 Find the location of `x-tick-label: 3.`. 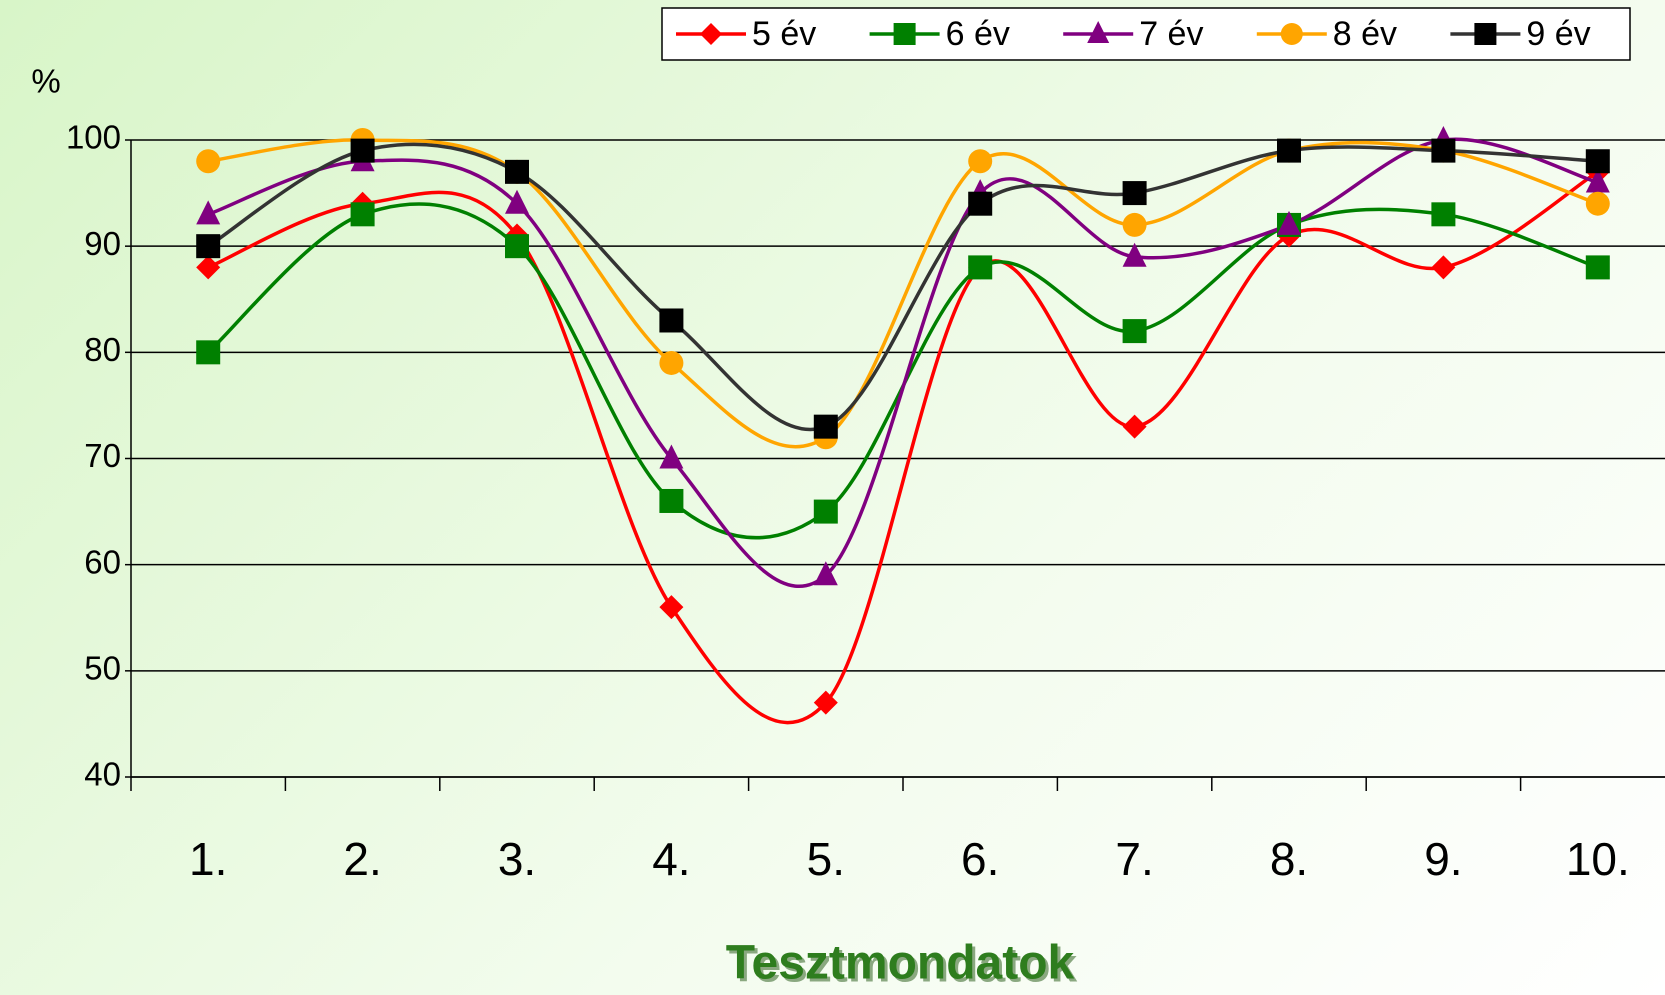

x-tick-label: 3. is located at coordinates (517, 859).